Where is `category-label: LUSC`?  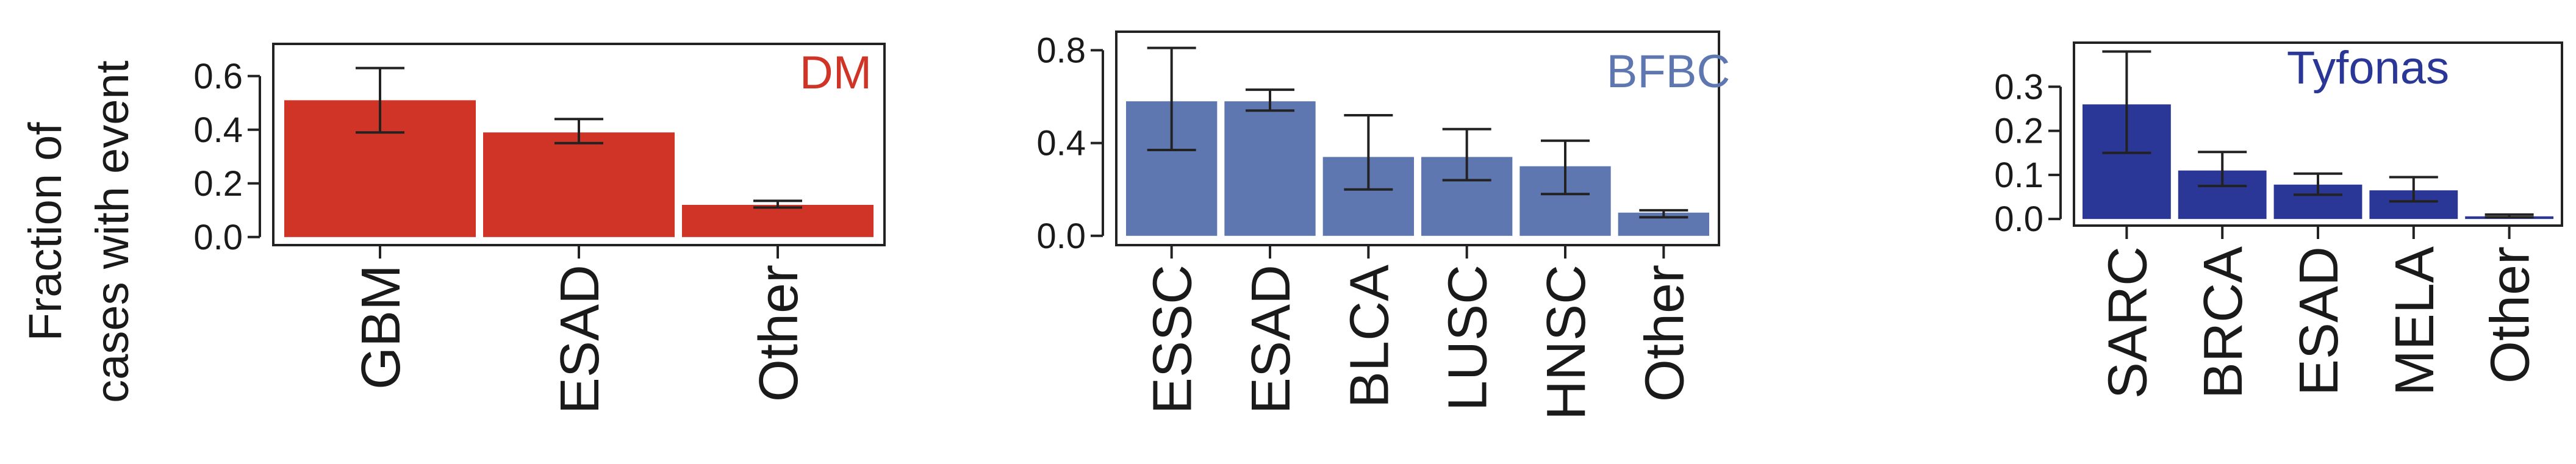
category-label: LUSC is located at coordinates (1469, 338).